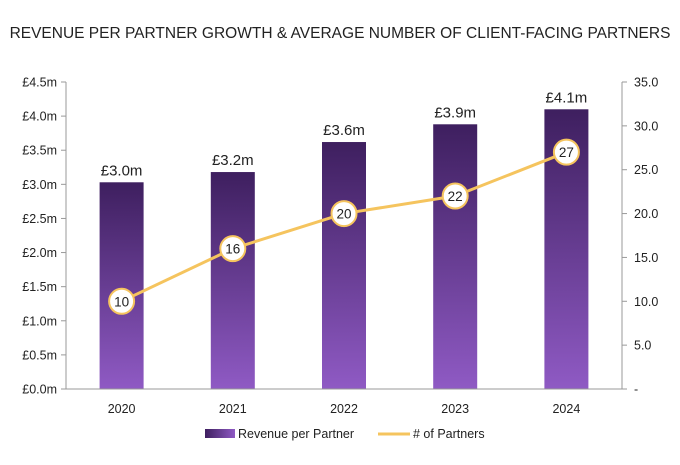 This screenshot has width=680, height=465. What do you see at coordinates (639, 236) in the screenshot?
I see `right-y-axis: - 5.0 10.0 15.0 20.0 25.0 30.0 35.0` at bounding box center [639, 236].